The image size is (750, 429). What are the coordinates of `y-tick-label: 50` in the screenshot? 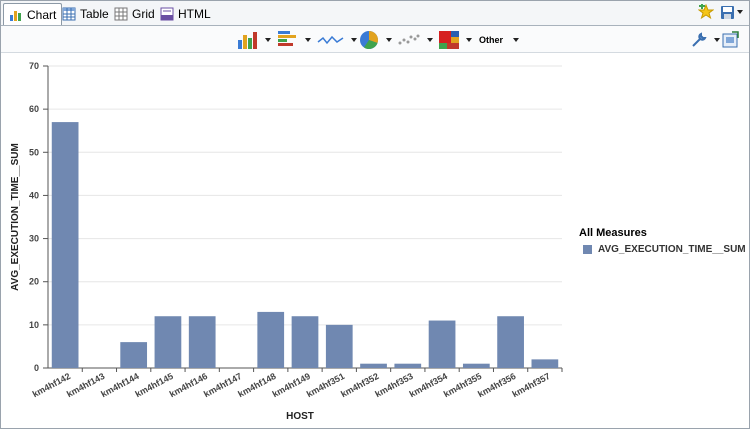 It's located at (34, 152).